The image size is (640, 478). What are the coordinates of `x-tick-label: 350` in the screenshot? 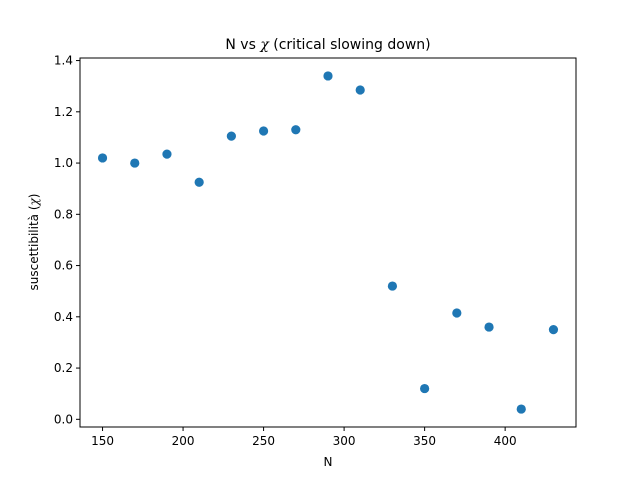 It's located at (424, 441).